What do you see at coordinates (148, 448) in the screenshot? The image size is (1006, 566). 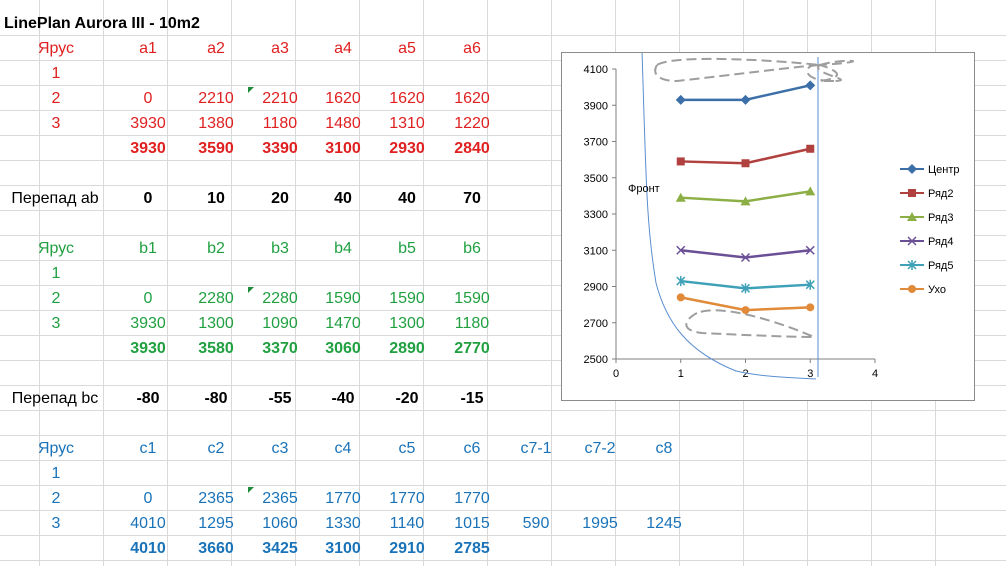 I see `table-header-cell: c1` at bounding box center [148, 448].